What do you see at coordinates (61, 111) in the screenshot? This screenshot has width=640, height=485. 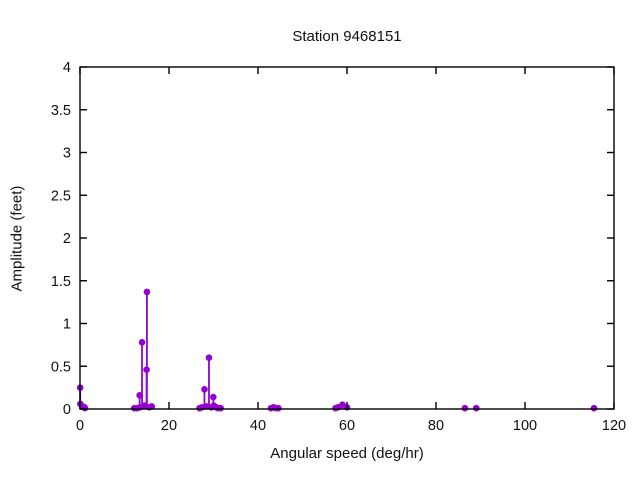 I see `y-tick-label: 3.5` at bounding box center [61, 111].